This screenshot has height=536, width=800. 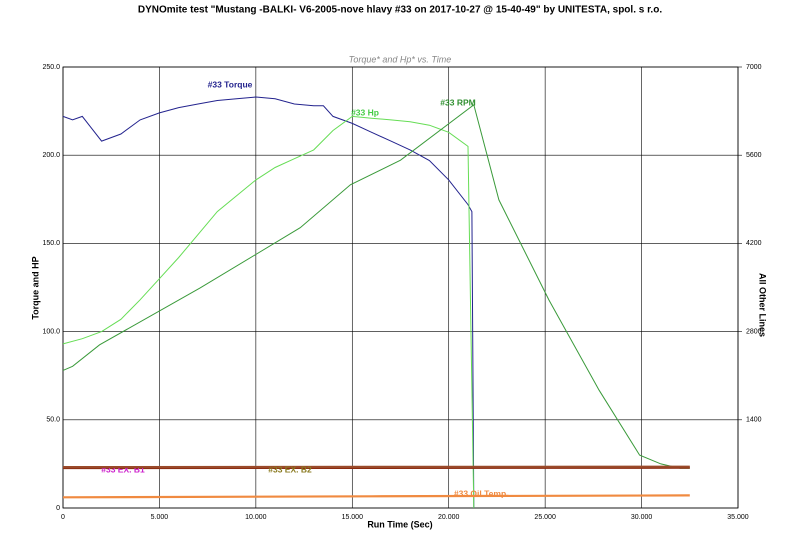 What do you see at coordinates (290, 469) in the screenshot?
I see `series-label: #33 EX. B2` at bounding box center [290, 469].